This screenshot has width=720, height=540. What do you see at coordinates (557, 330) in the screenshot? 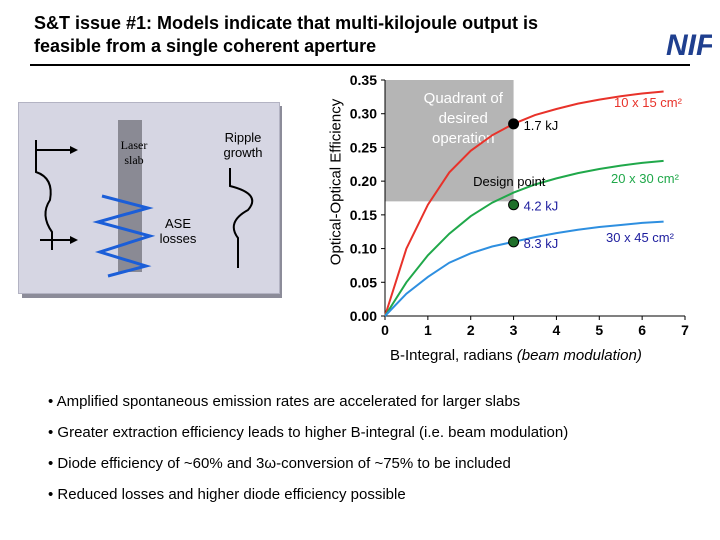
I see `x-tick-label: 4` at bounding box center [557, 330].